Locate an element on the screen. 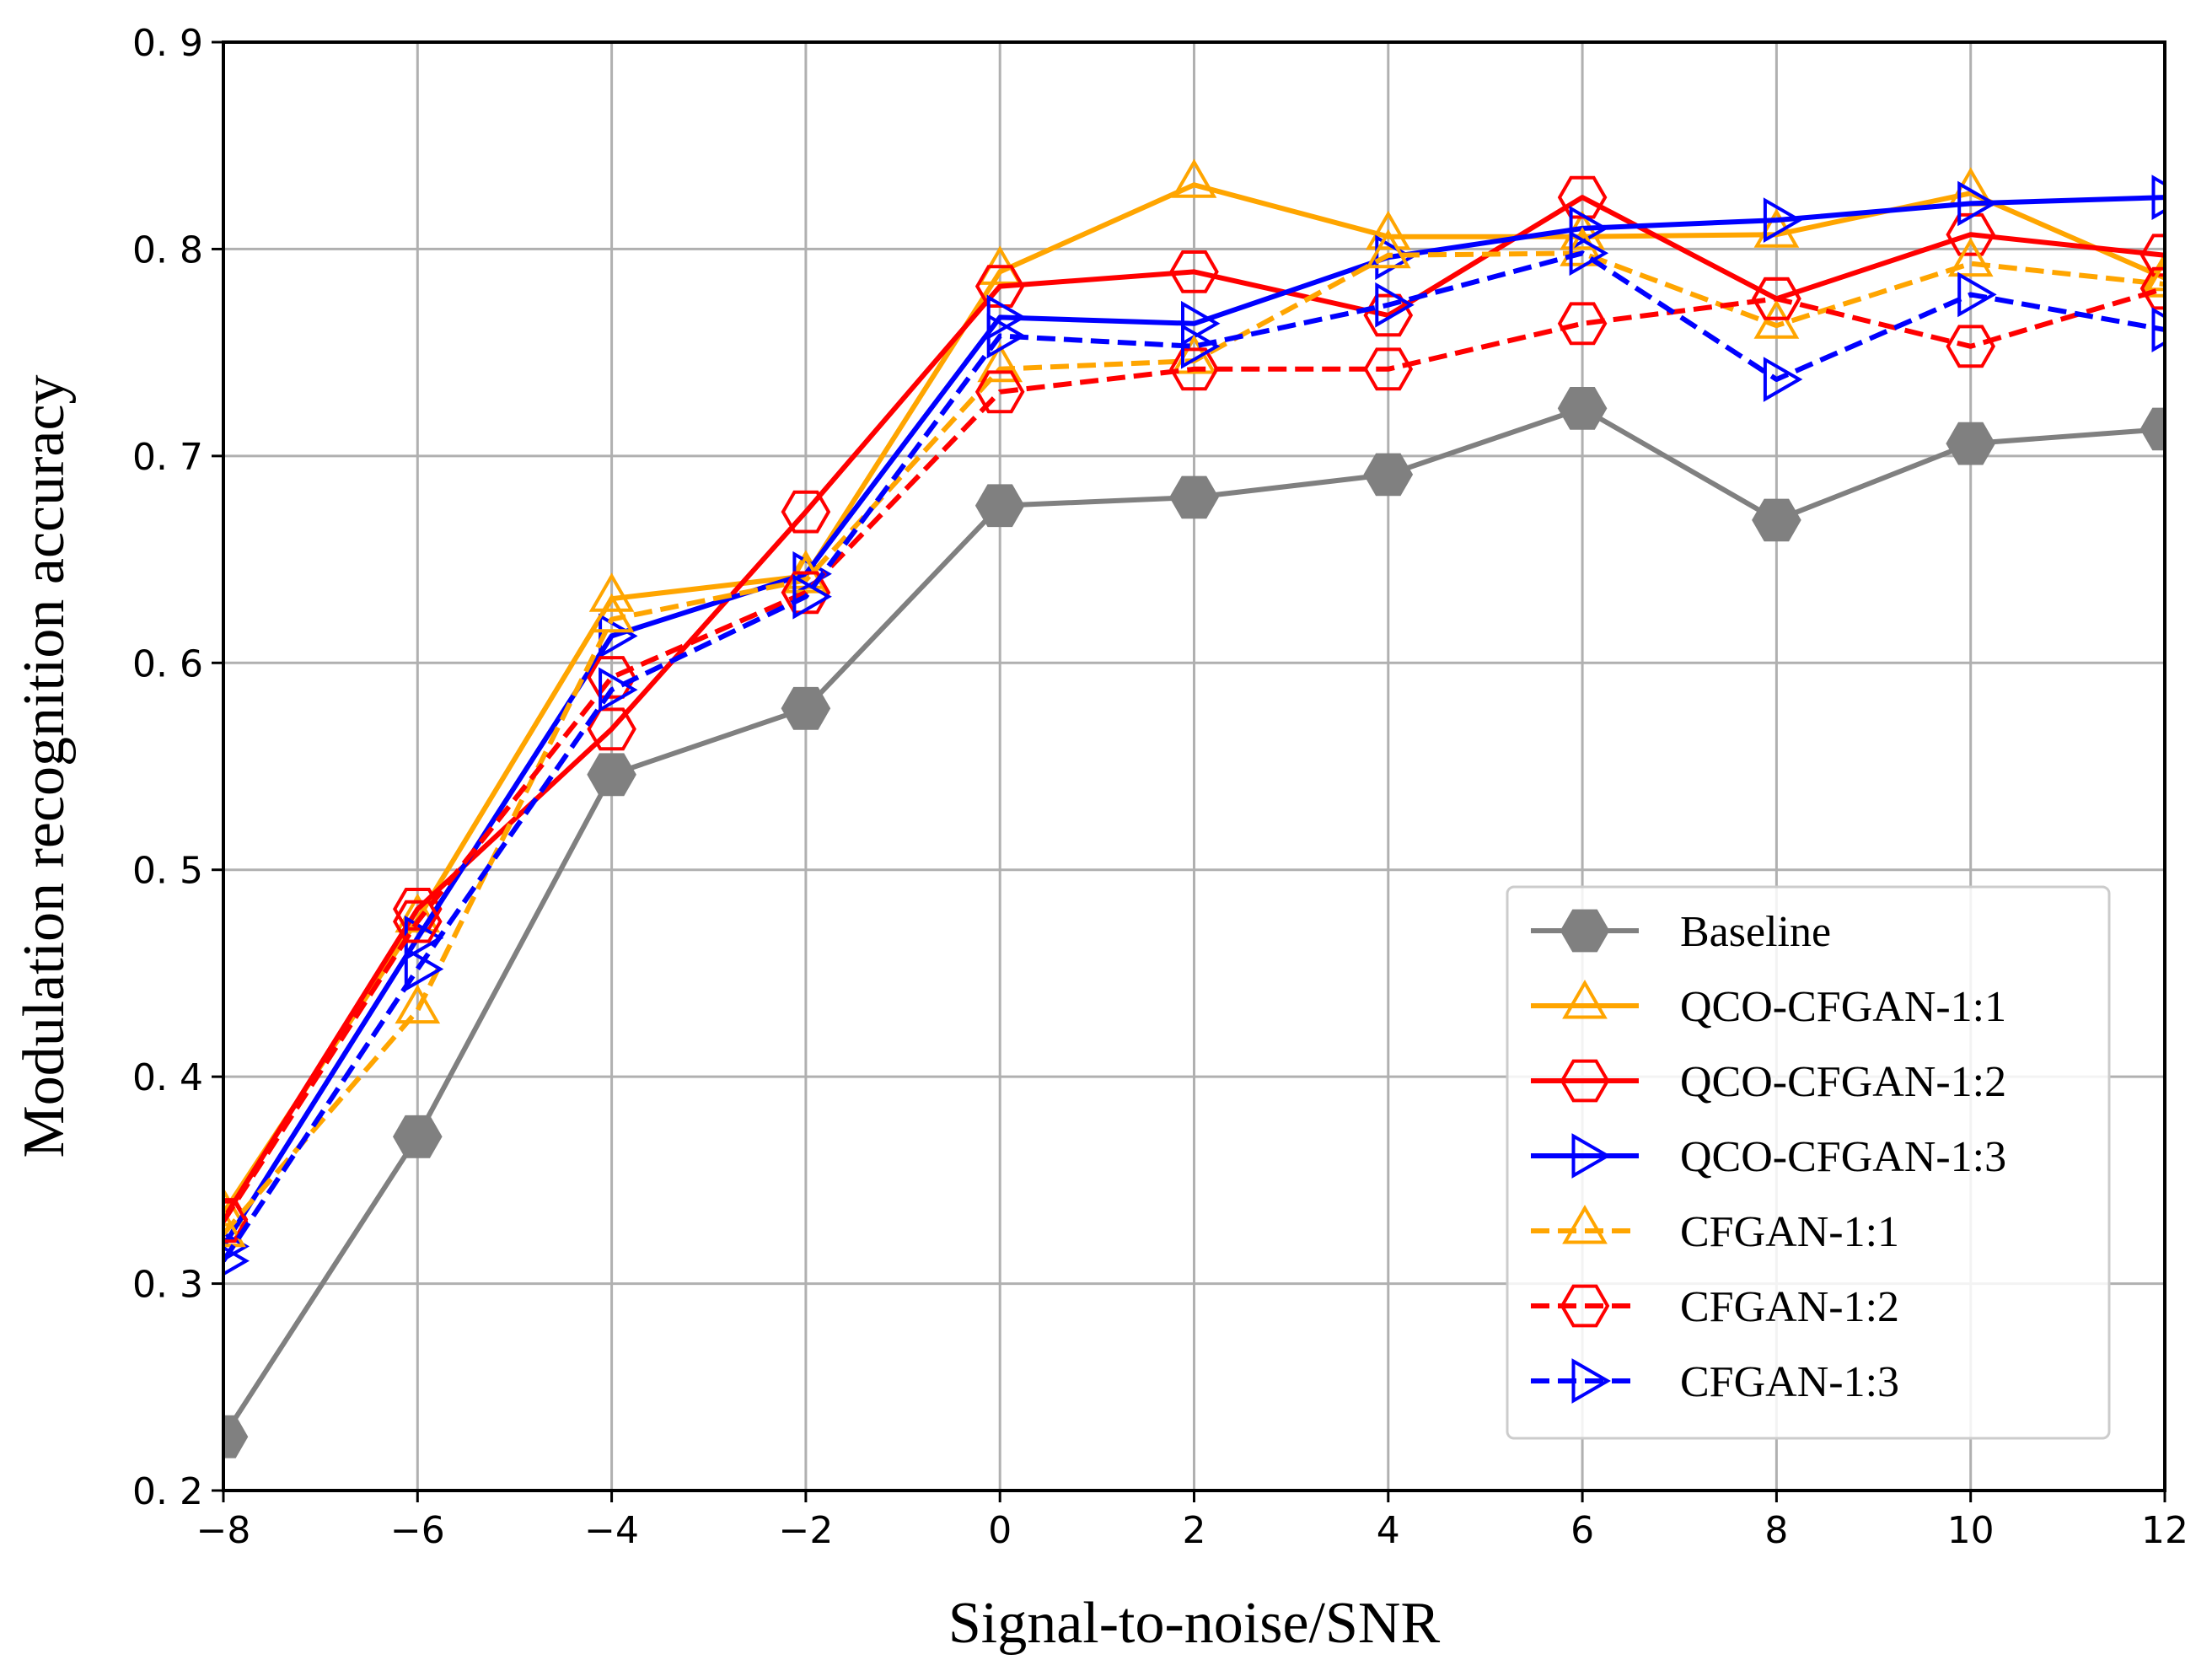  y-tick-label: 0. 5 is located at coordinates (167, 871).